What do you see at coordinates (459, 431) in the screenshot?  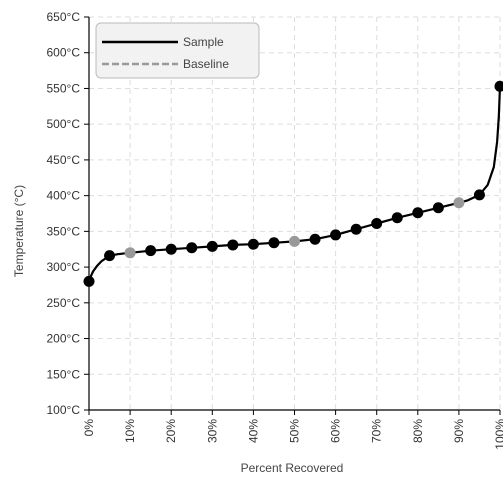 I see `x-tick-label: 90%` at bounding box center [459, 431].